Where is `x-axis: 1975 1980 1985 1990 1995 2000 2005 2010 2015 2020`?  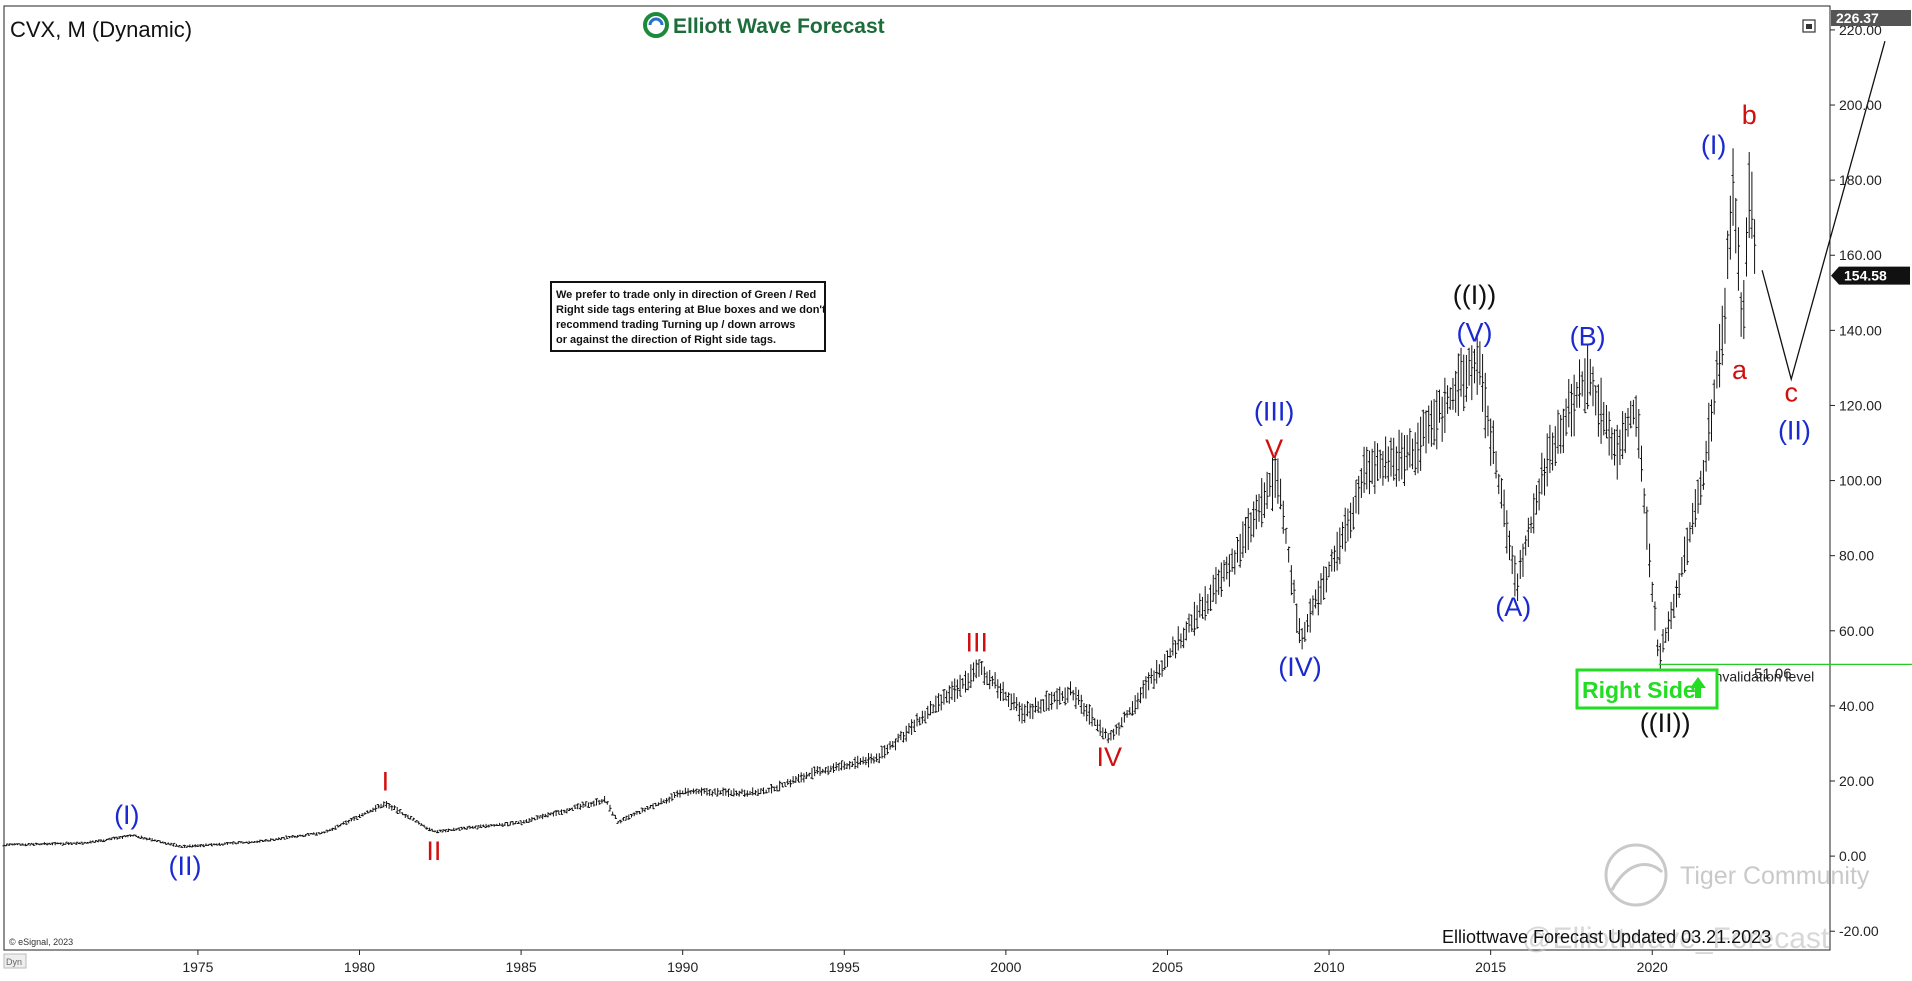
x-axis: 1975 1980 1985 1990 1995 2000 2005 2010 2015 2020 is located at coordinates (925, 962).